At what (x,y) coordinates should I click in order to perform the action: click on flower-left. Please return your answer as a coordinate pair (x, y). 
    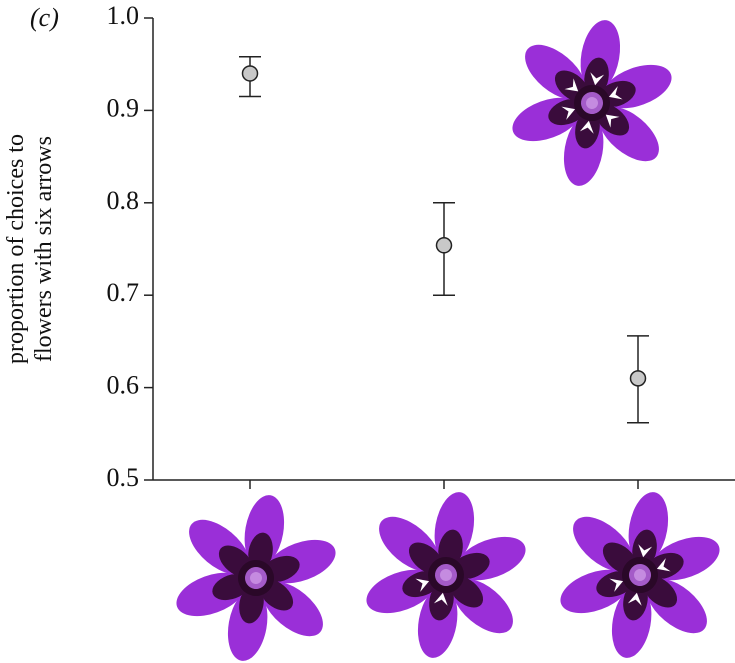
    Looking at the image, I should click on (255, 572).